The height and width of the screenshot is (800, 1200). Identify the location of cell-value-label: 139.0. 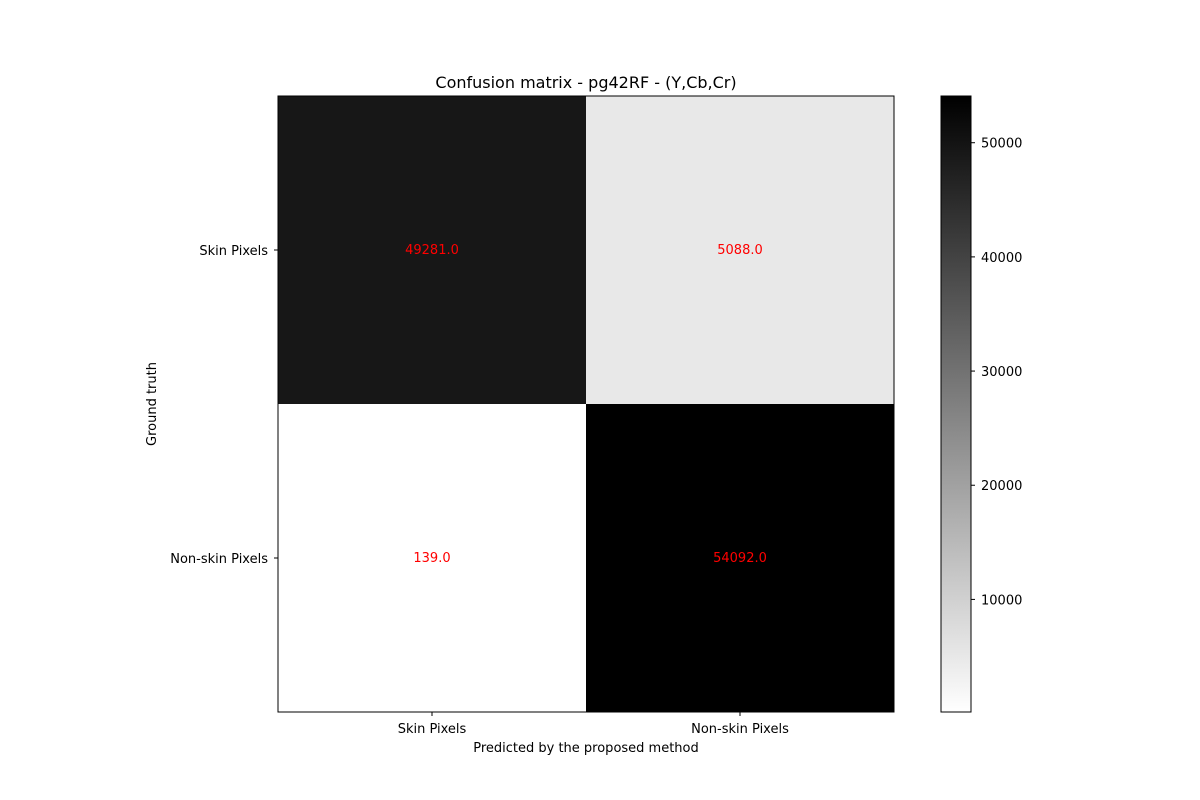
(431, 558).